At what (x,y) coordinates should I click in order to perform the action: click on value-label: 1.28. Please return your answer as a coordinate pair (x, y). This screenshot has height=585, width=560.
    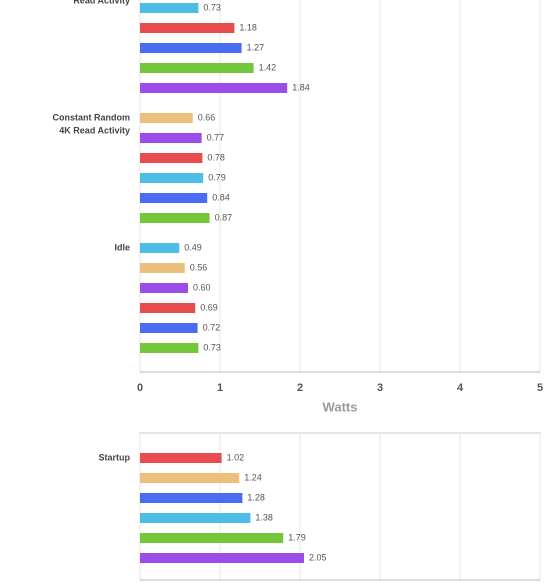
    Looking at the image, I should click on (256, 497).